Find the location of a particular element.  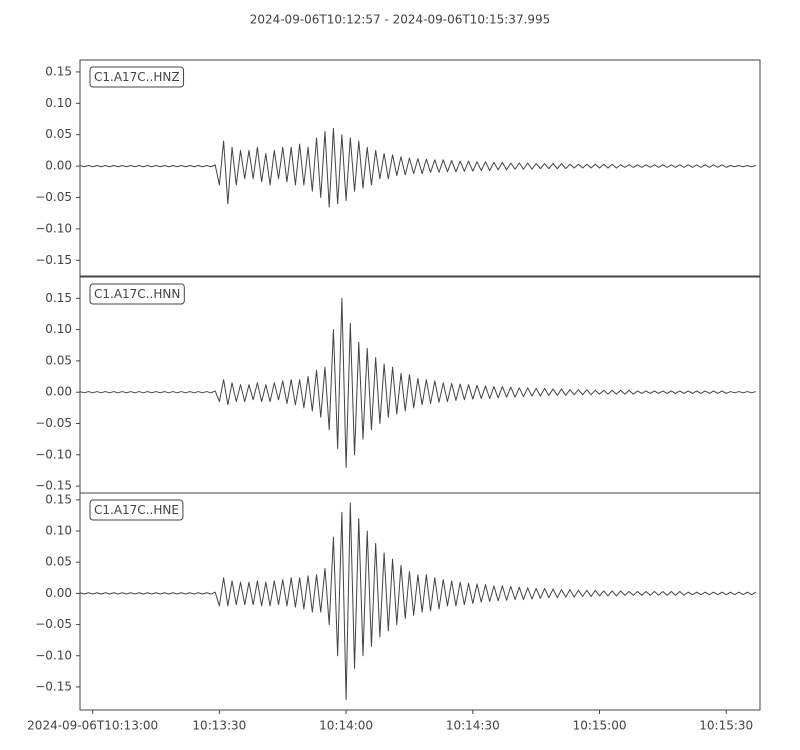

waveform is located at coordinates (418, 167).